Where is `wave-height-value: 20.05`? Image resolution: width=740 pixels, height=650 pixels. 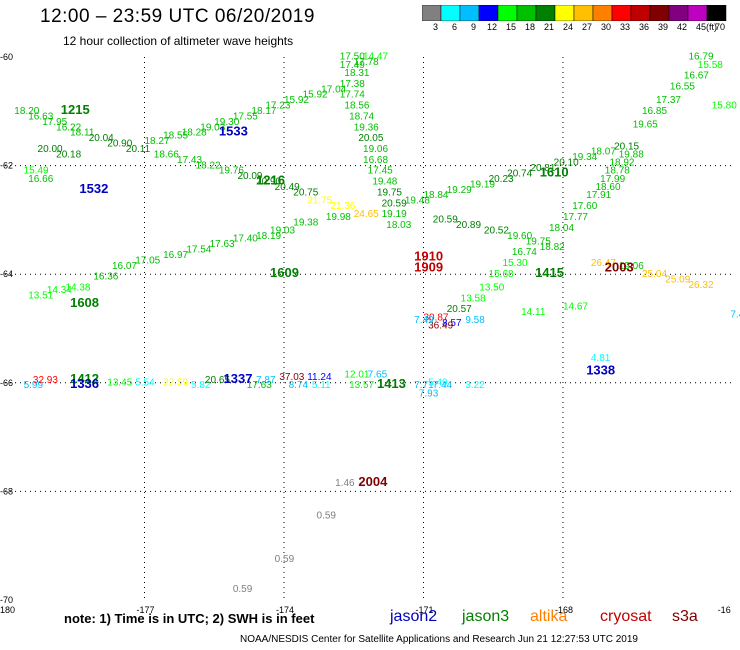 wave-height-value: 20.05 is located at coordinates (370, 138).